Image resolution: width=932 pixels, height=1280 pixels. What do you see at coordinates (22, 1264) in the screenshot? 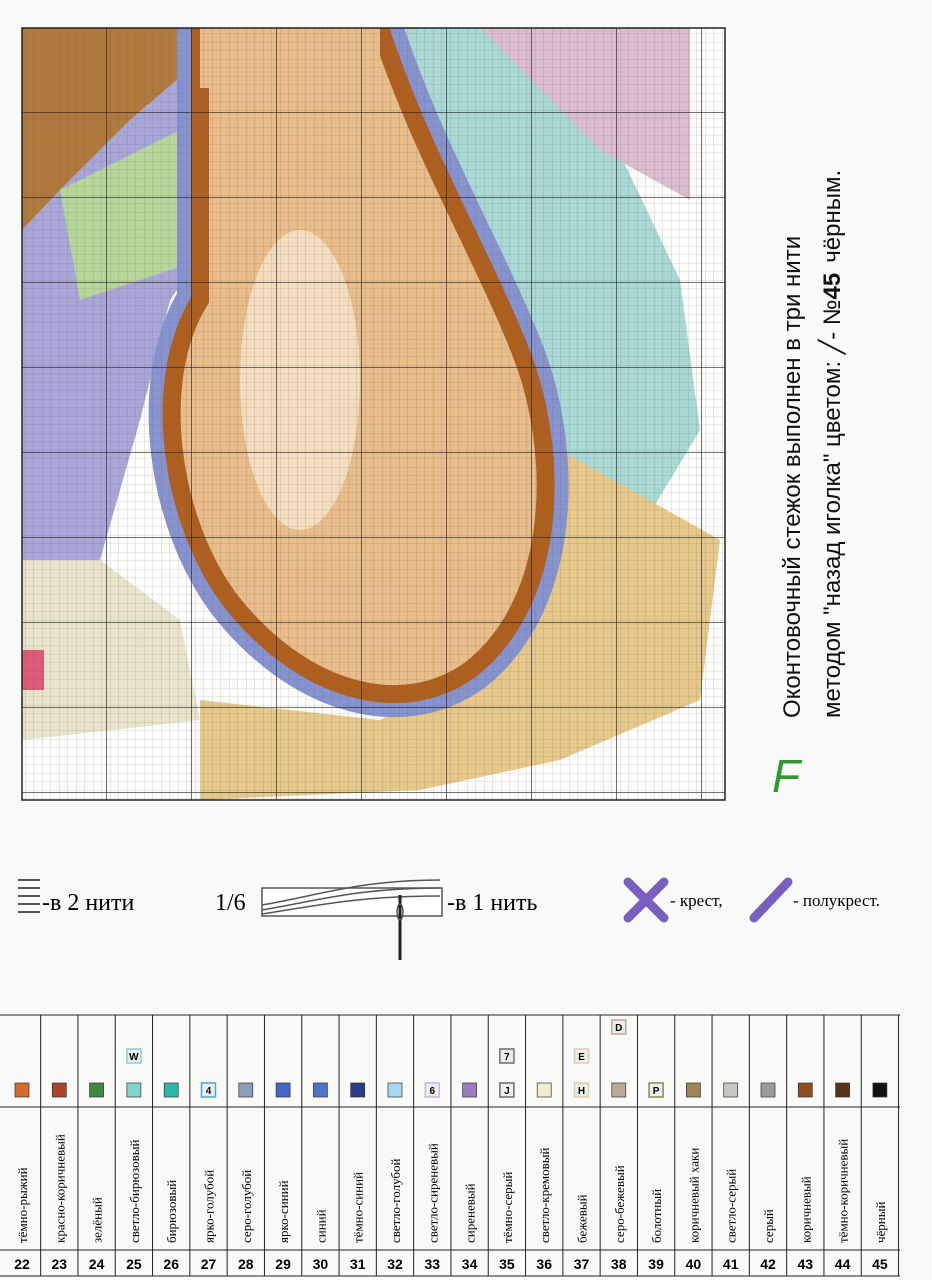
I see `color-number: 22` at bounding box center [22, 1264].